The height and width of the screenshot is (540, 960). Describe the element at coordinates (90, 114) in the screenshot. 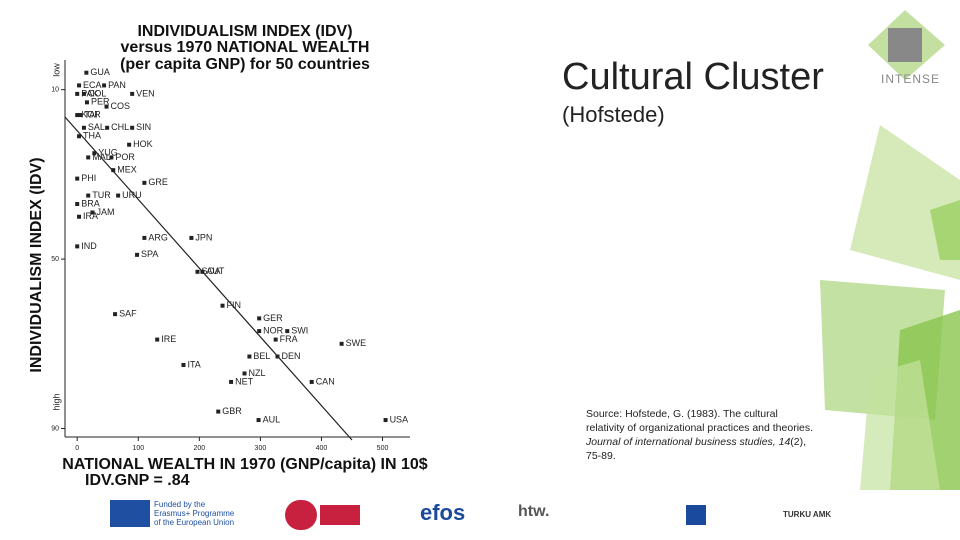

I see `point-label: TAI` at that location.